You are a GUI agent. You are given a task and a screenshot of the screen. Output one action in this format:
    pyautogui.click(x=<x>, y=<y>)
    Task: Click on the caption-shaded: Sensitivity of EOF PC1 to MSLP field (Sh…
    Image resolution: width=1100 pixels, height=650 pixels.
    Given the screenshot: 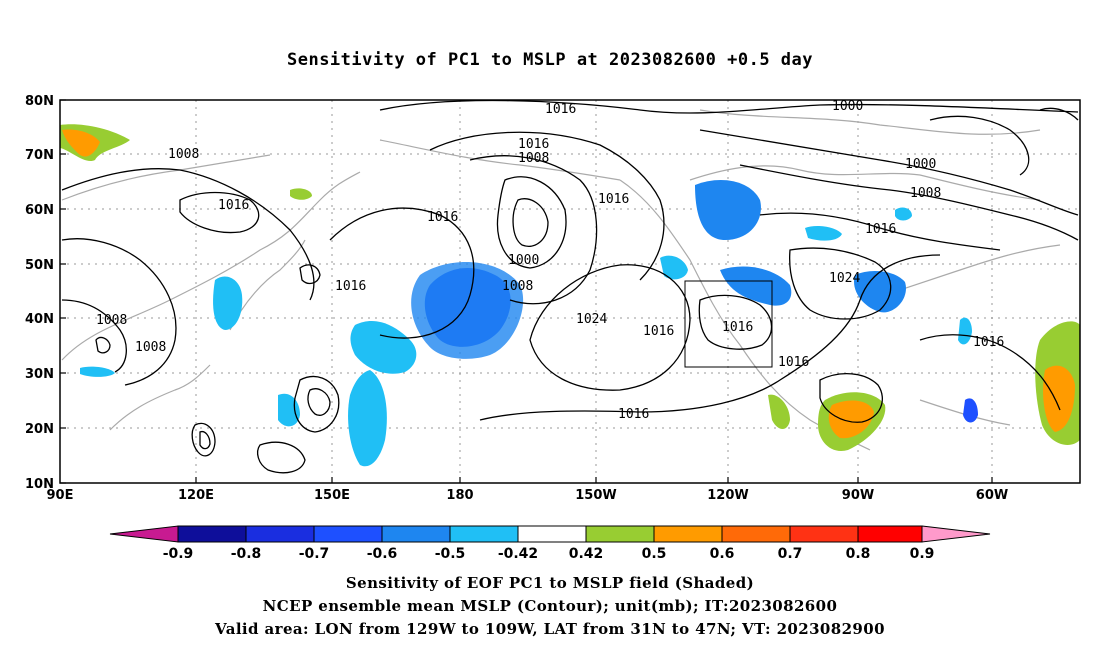 What is the action you would take?
    pyautogui.click(x=550, y=583)
    